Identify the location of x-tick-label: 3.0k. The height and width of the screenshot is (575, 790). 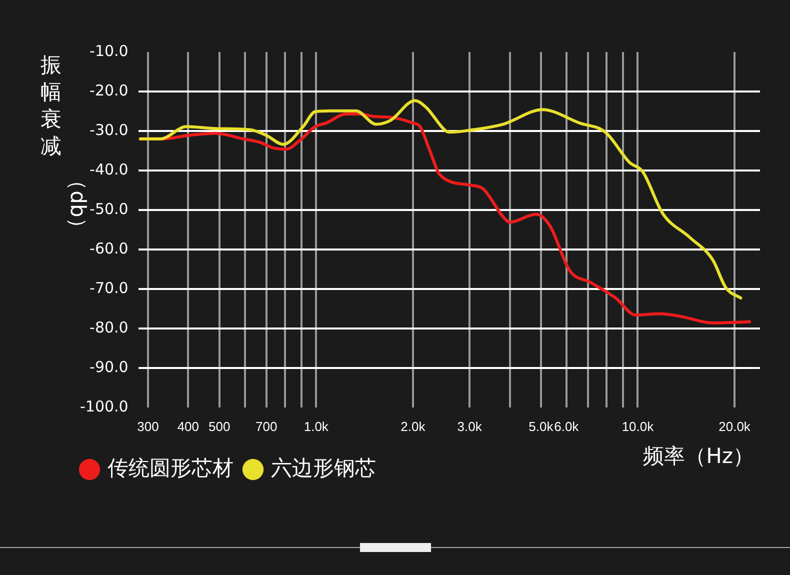
(469, 426).